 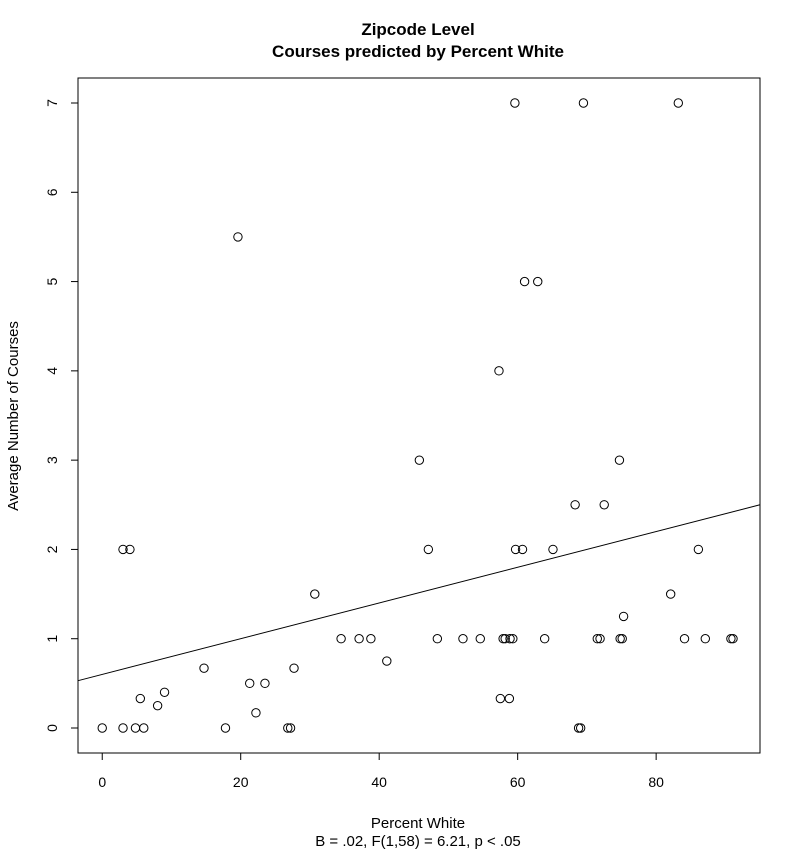 What do you see at coordinates (418, 823) in the screenshot?
I see `x-axis-label: Percent White` at bounding box center [418, 823].